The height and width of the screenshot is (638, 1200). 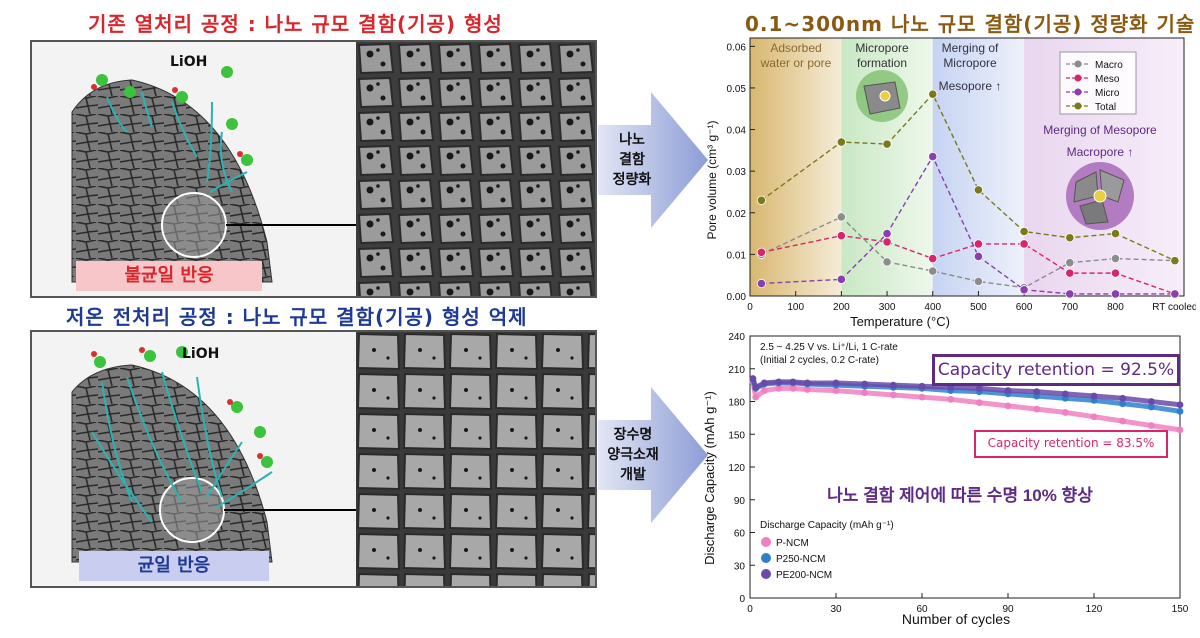 I want to click on pore-line-total, so click(x=968, y=177).